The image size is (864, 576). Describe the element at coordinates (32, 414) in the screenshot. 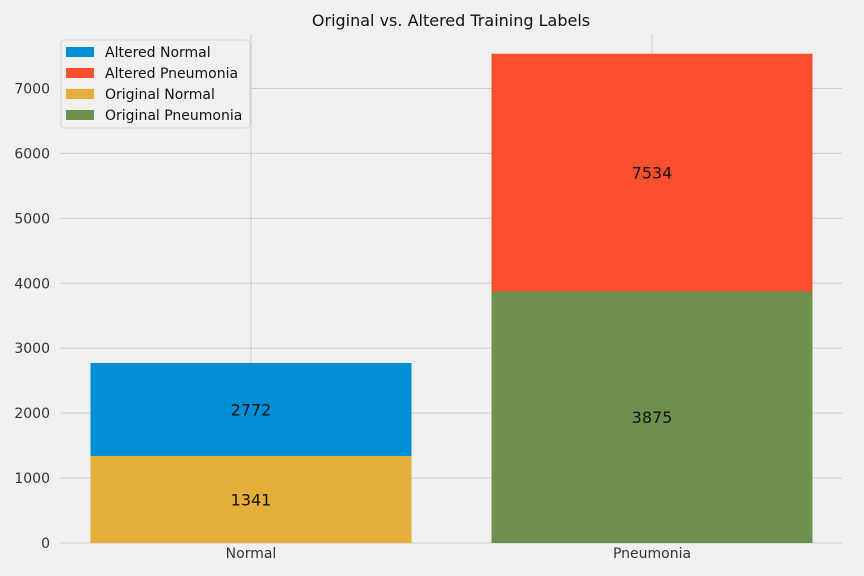

I see `y-tick-label: 2000` at that location.